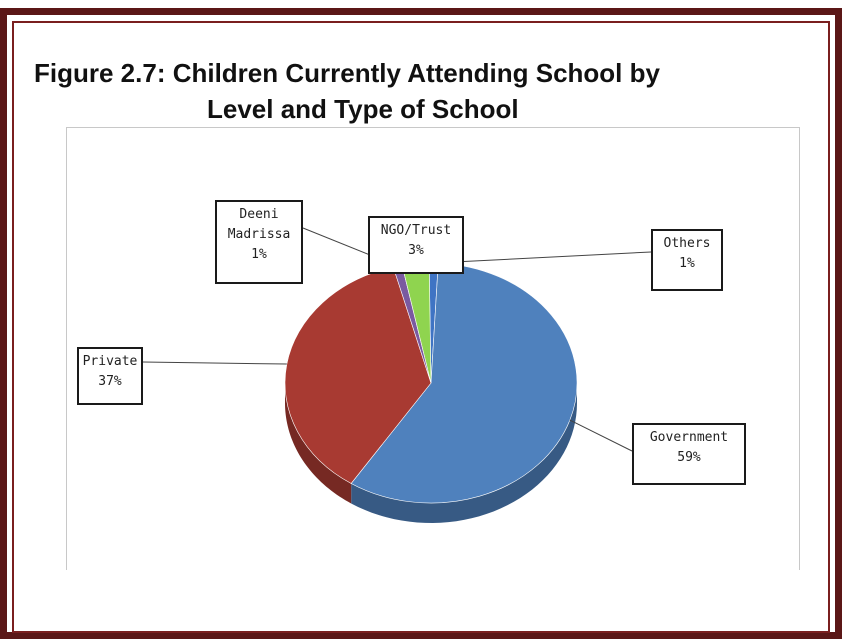 This screenshot has width=842, height=639. Describe the element at coordinates (464, 453) in the screenshot. I see `pie-side-government` at that location.